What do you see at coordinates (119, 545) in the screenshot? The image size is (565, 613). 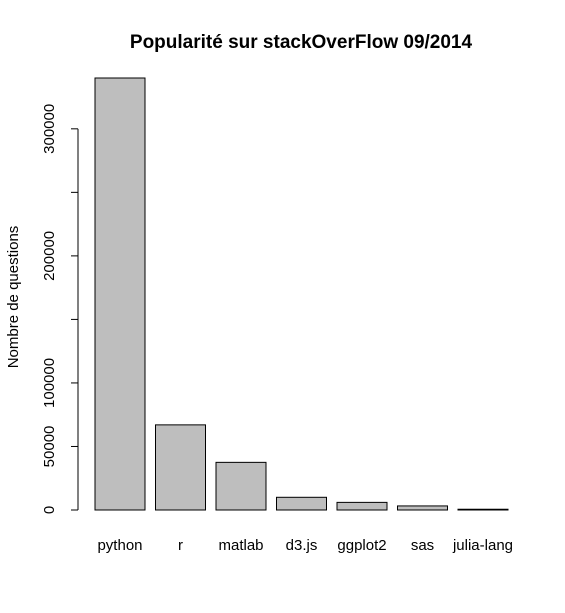 I see `x-category-label: python` at bounding box center [119, 545].